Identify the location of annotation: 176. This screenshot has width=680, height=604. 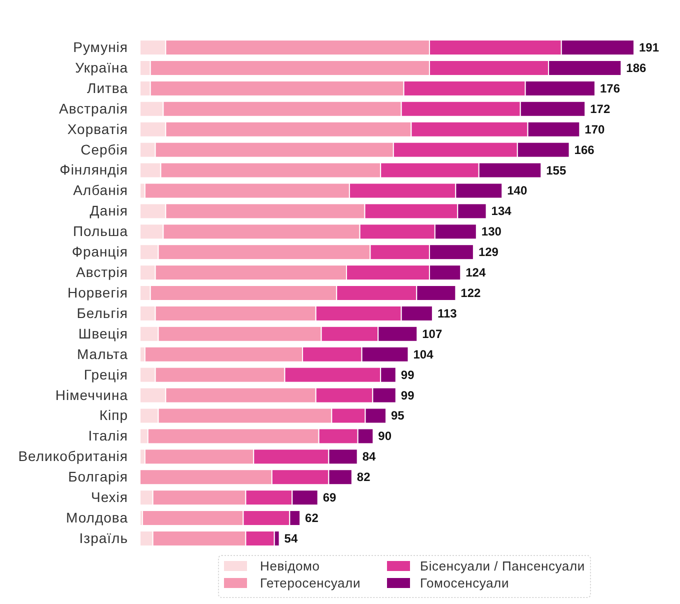
(610, 88).